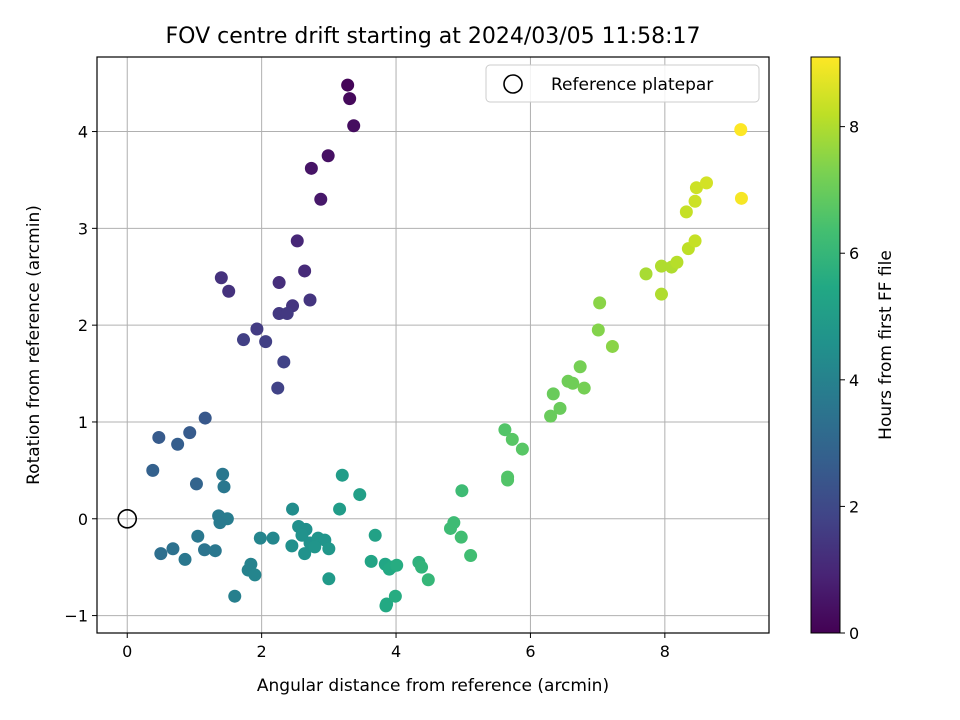  What do you see at coordinates (80, 374) in the screenshot?
I see `y-axis-ticks: −1 0 1 2 3 4` at bounding box center [80, 374].